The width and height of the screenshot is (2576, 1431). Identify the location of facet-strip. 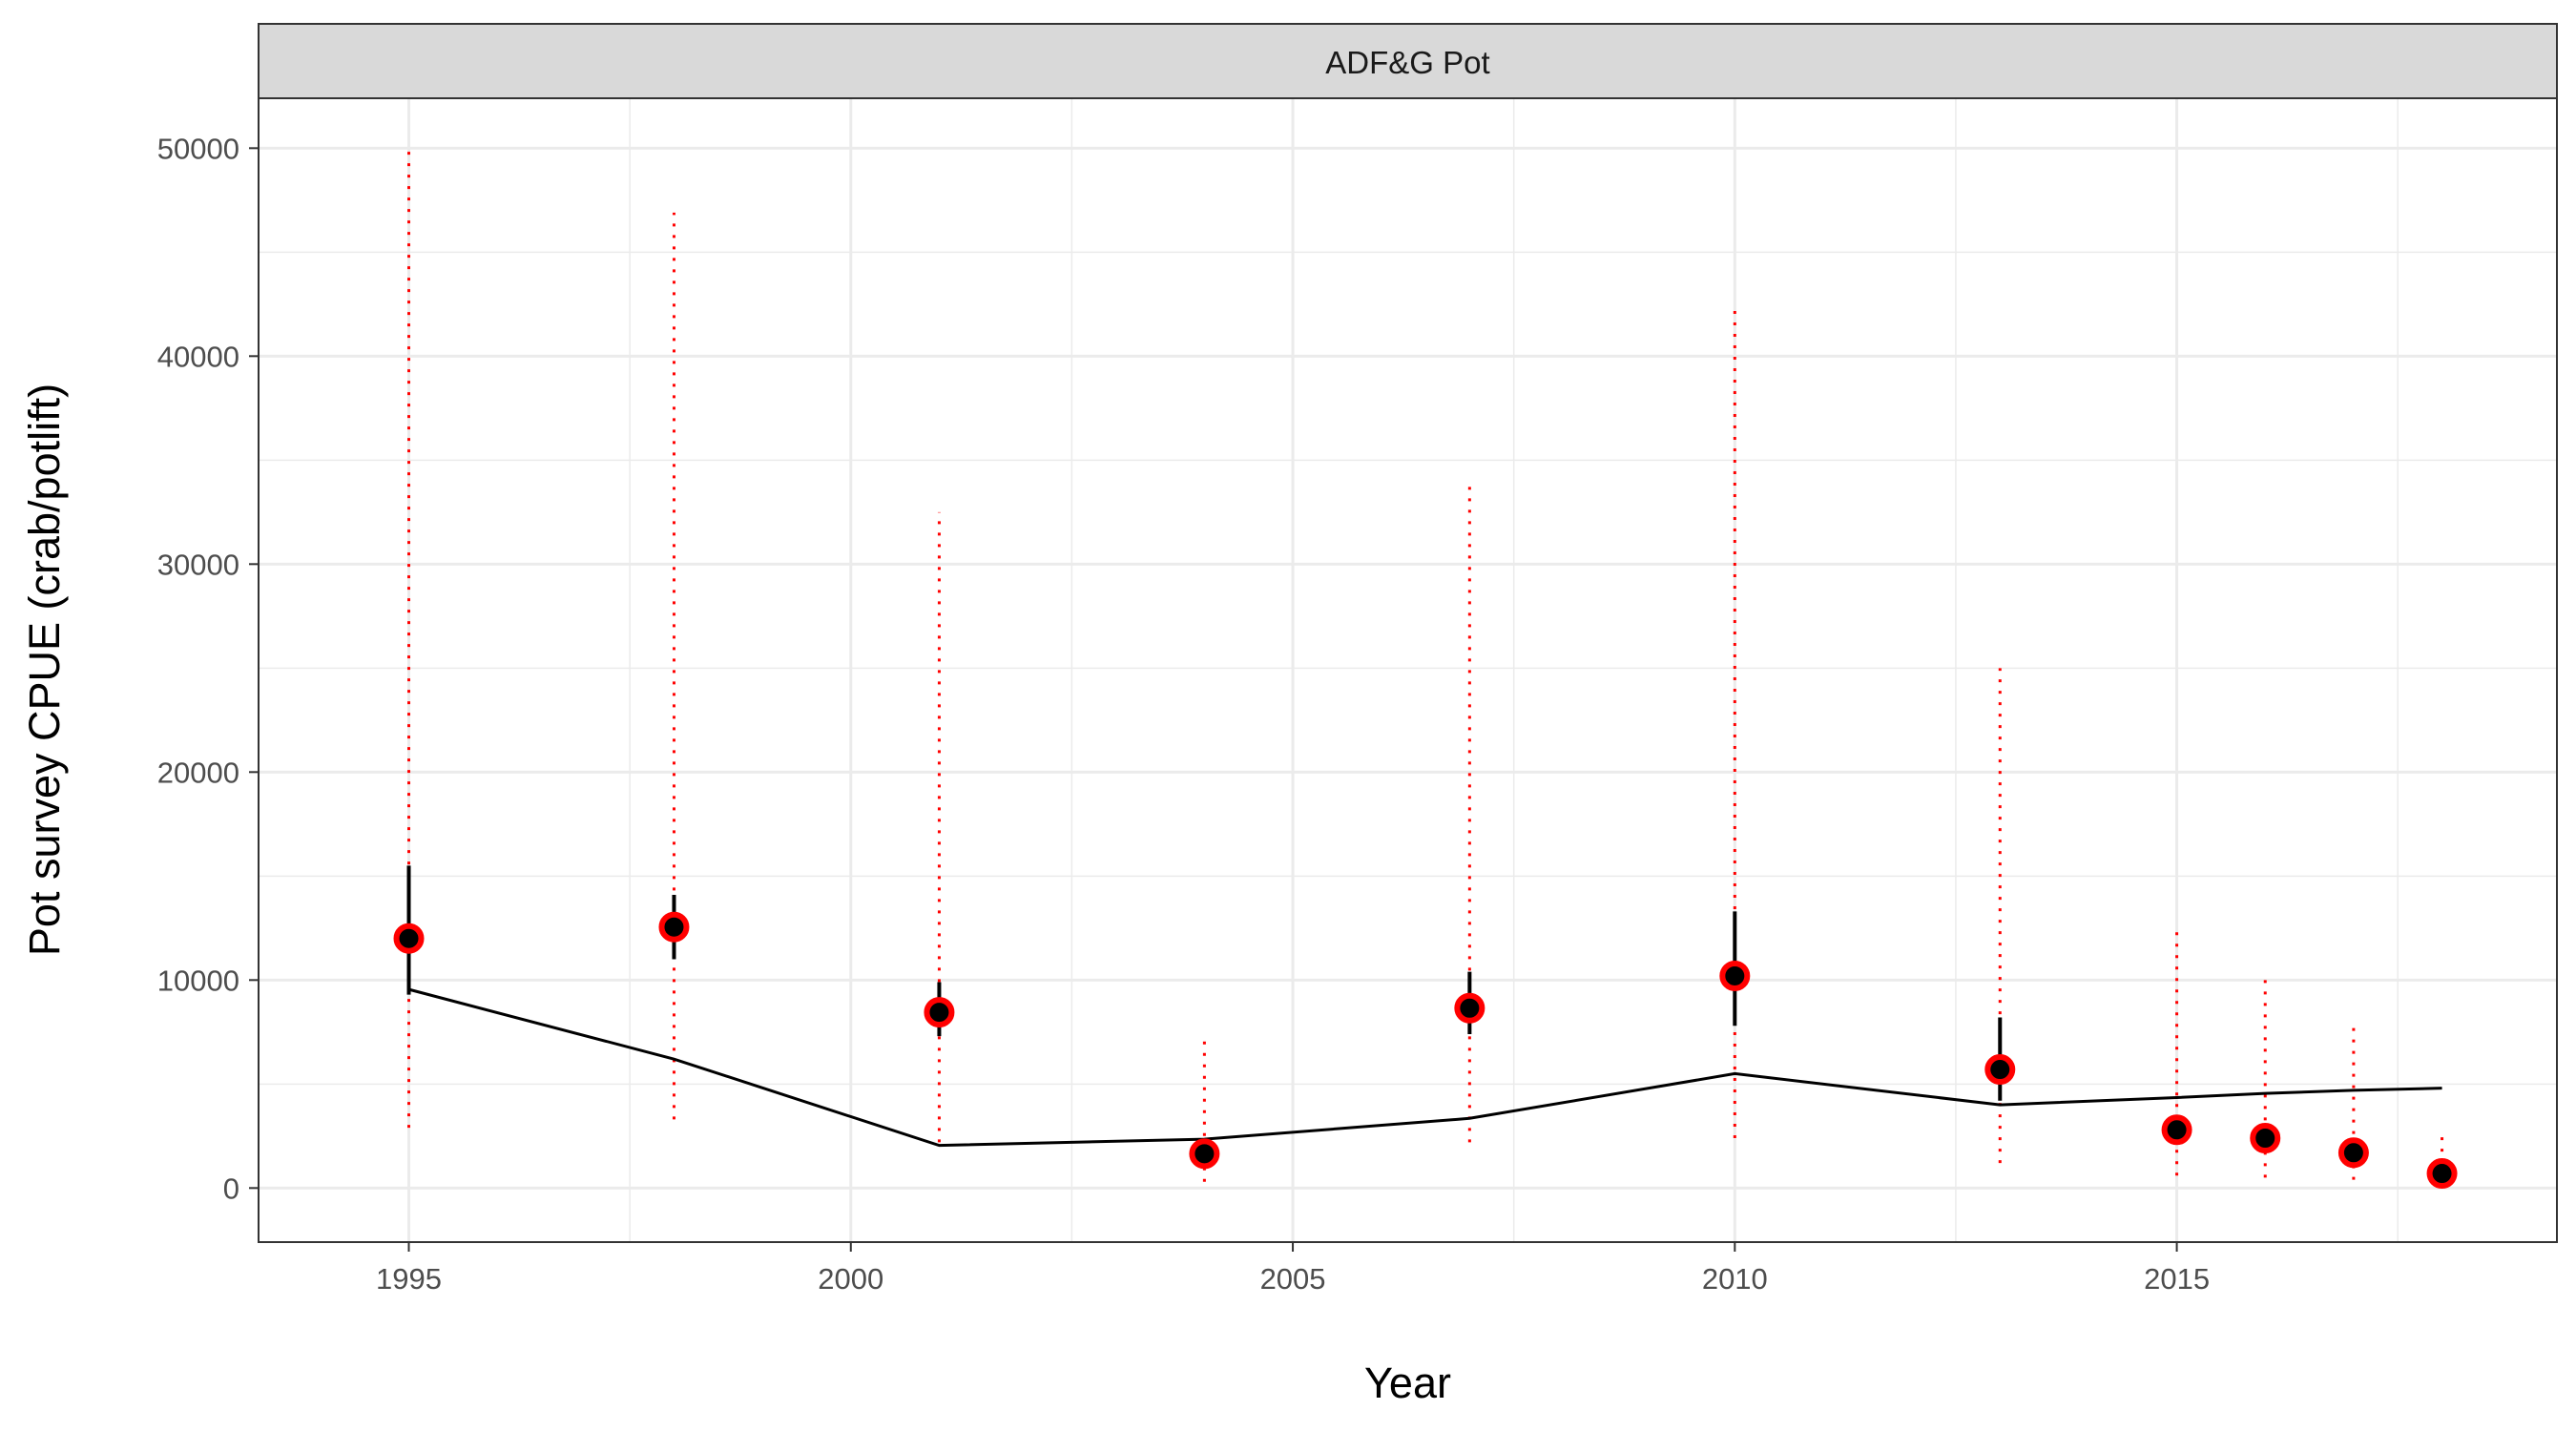
(1408, 61).